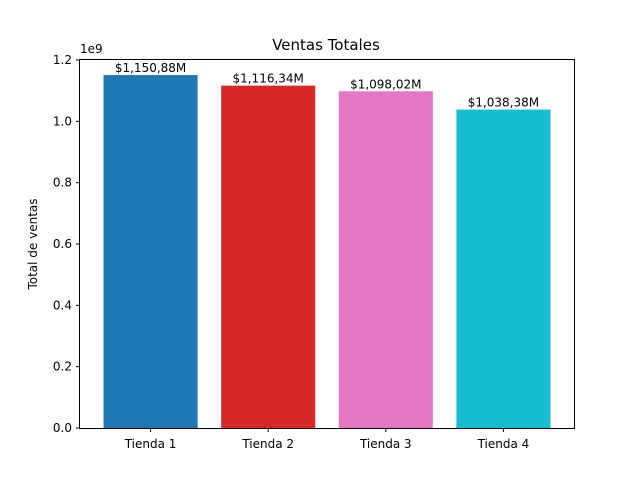 The height and width of the screenshot is (478, 636). Describe the element at coordinates (503, 444) in the screenshot. I see `x-tick-label: Tienda 4` at that location.